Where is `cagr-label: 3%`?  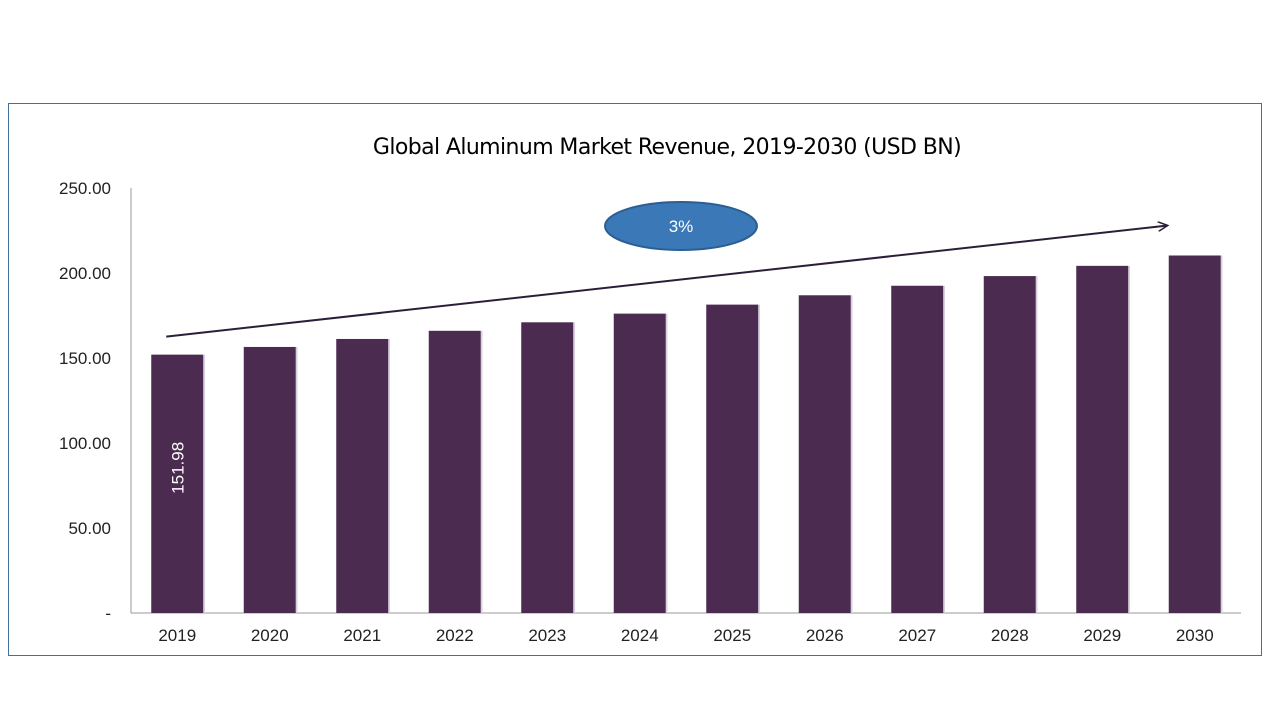
cagr-label: 3% is located at coordinates (681, 226).